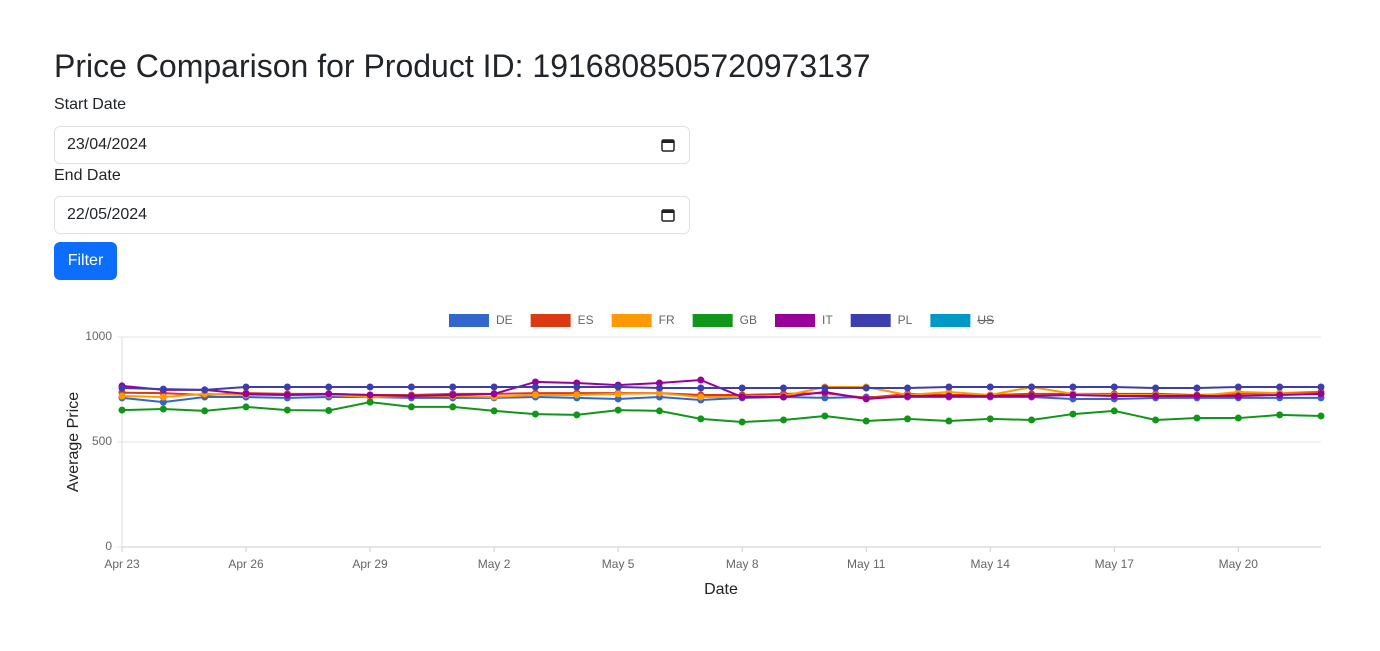 This screenshot has height=651, width=1380. What do you see at coordinates (721, 412) in the screenshot?
I see `series-line` at bounding box center [721, 412].